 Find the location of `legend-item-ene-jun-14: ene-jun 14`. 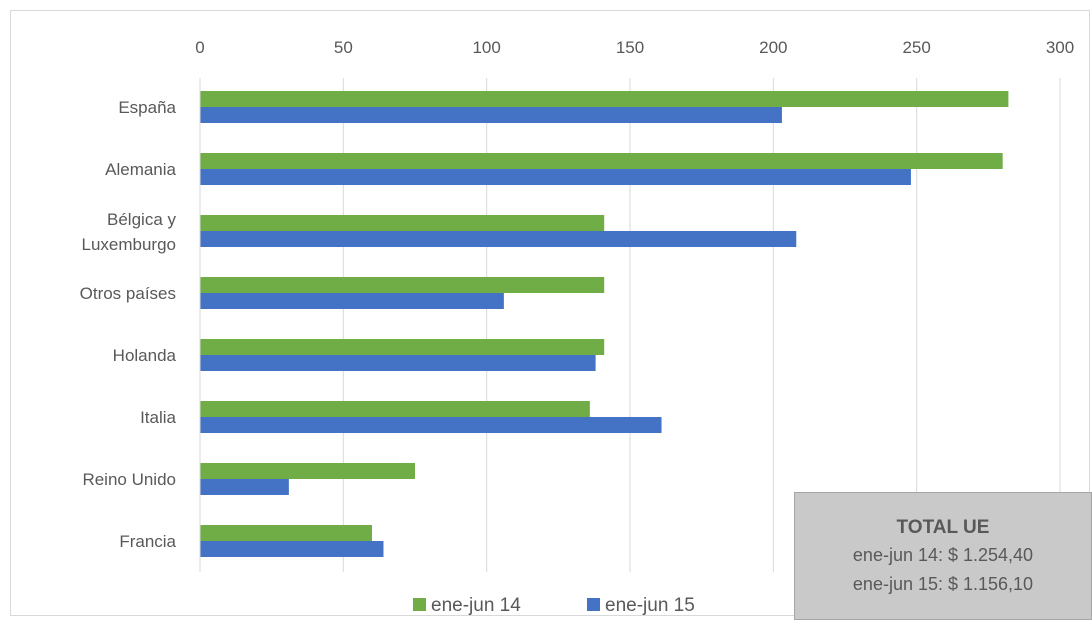

legend-item-ene-jun-14: ene-jun 14 is located at coordinates (467, 605).